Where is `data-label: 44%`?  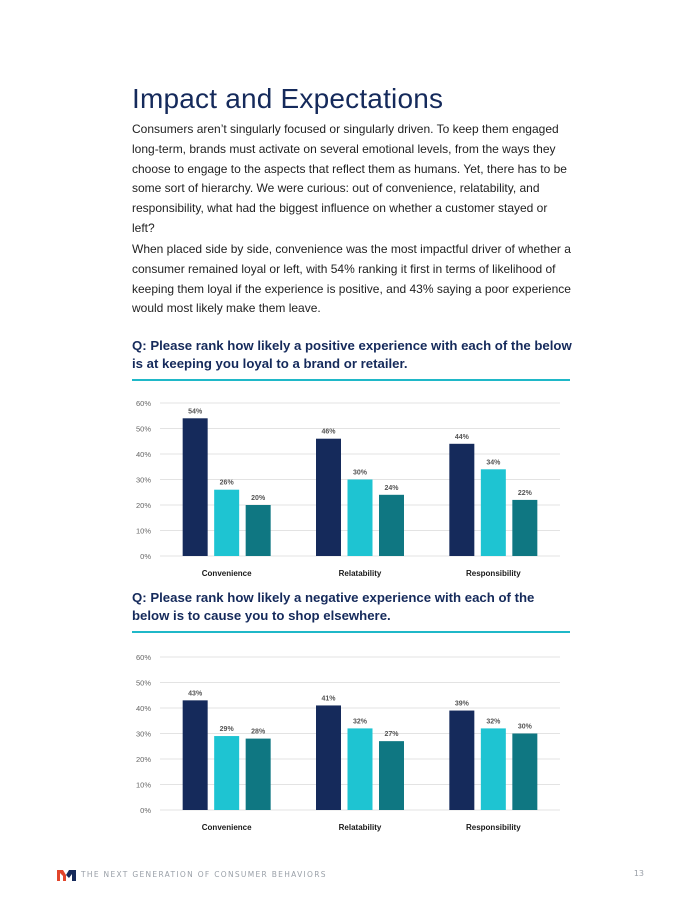
data-label: 44% is located at coordinates (462, 437).